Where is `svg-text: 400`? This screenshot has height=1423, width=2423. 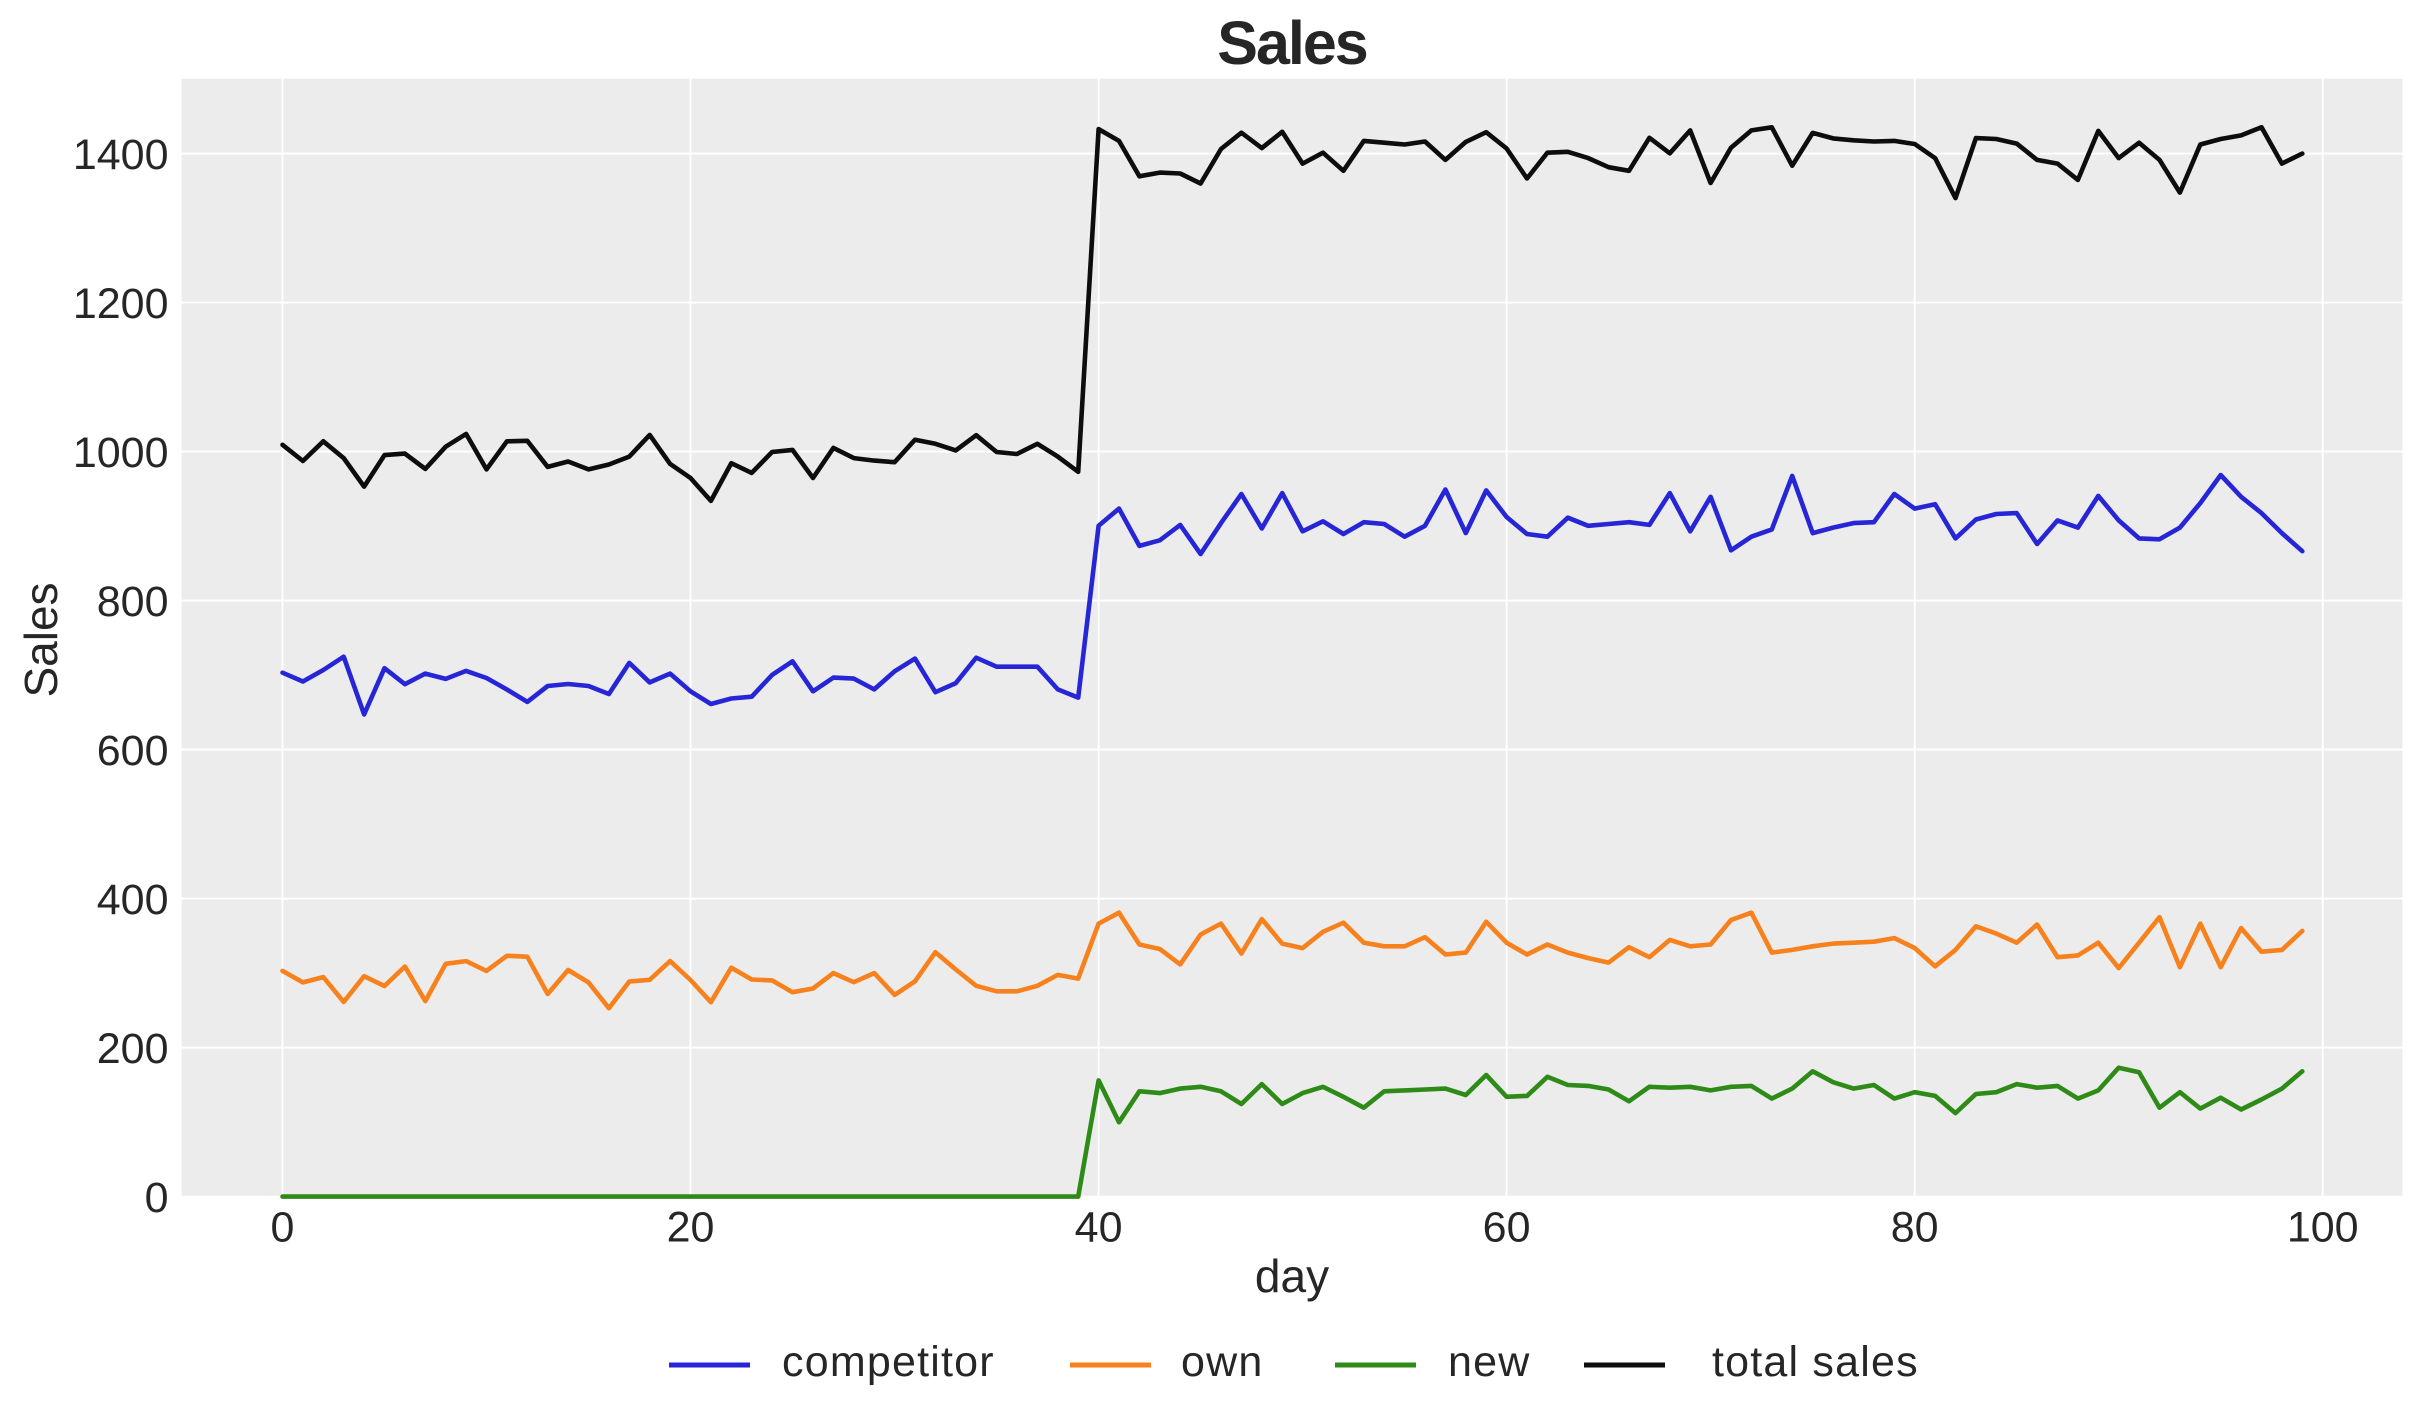
svg-text: 400 is located at coordinates (133, 900).